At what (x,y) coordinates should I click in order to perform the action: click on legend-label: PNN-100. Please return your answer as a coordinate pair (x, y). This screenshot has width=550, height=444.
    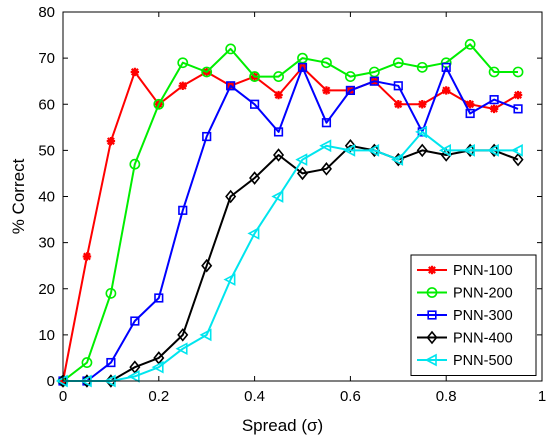
    Looking at the image, I should click on (483, 271).